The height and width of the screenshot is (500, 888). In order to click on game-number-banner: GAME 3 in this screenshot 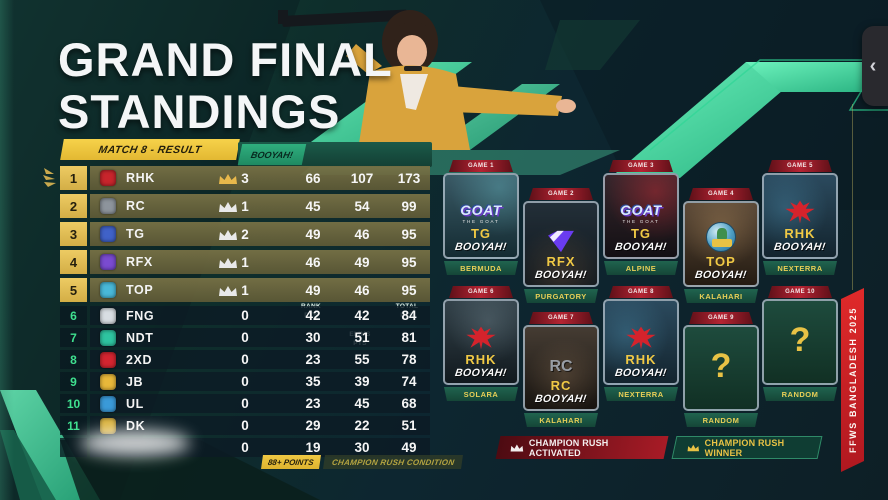, I will do `click(641, 166)`.